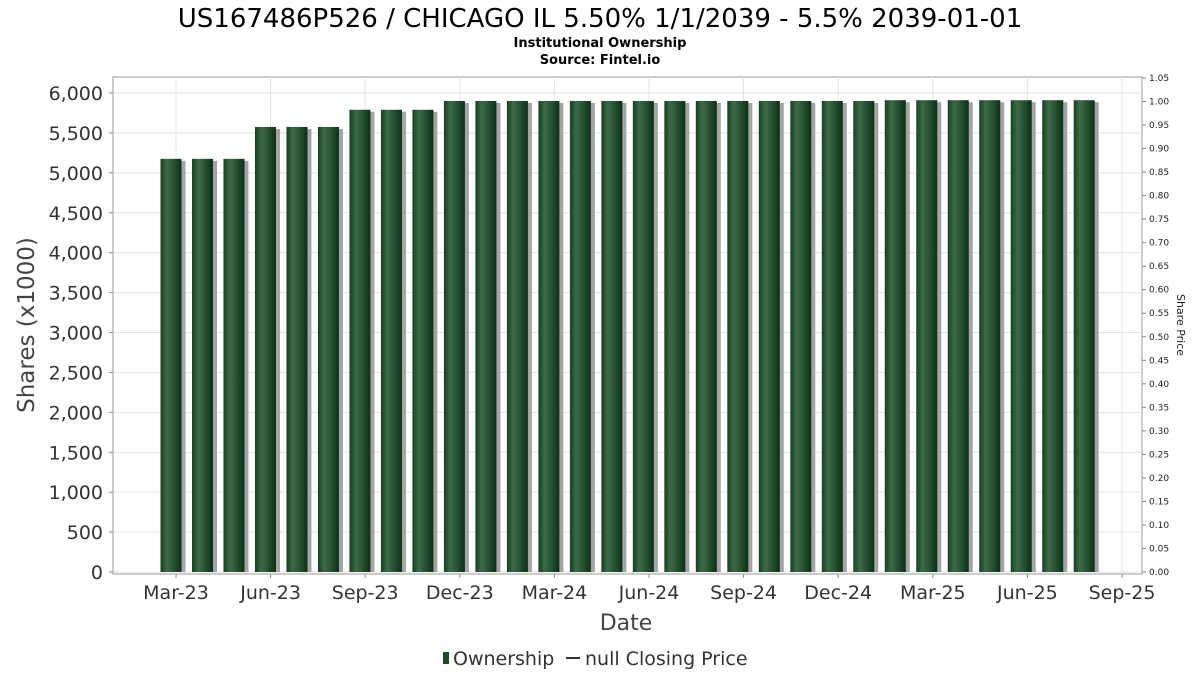 Image resolution: width=1200 pixels, height=679 pixels. Describe the element at coordinates (460, 593) in the screenshot. I see `x-tick-label: Dec-23` at that location.